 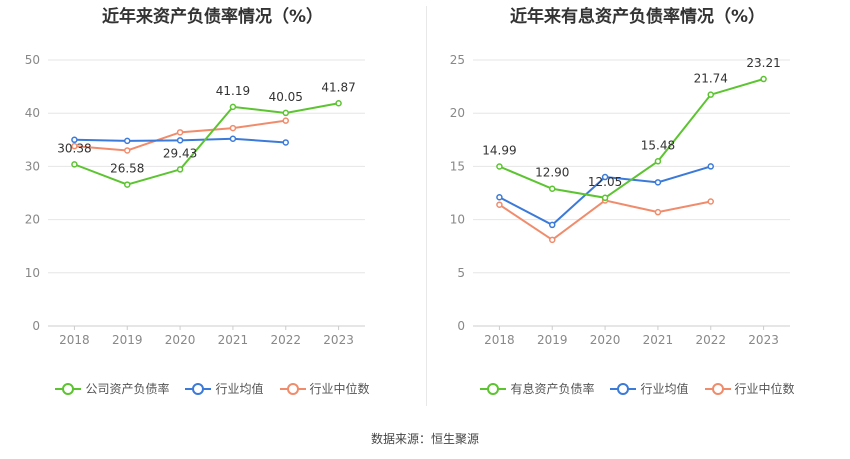 What do you see at coordinates (637, 17) in the screenshot?
I see `chart-title: 近年来有息资产负债率情况（%）` at bounding box center [637, 17].